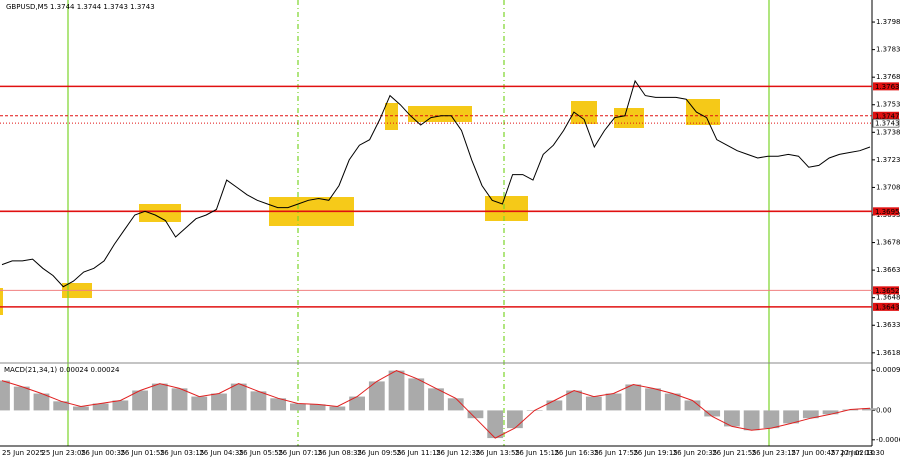 Image resolution: width=900 pixels, height=460 pixels. What do you see at coordinates (888, 50) in the screenshot?
I see `y-tick-label: 1.3783` at bounding box center [888, 50].